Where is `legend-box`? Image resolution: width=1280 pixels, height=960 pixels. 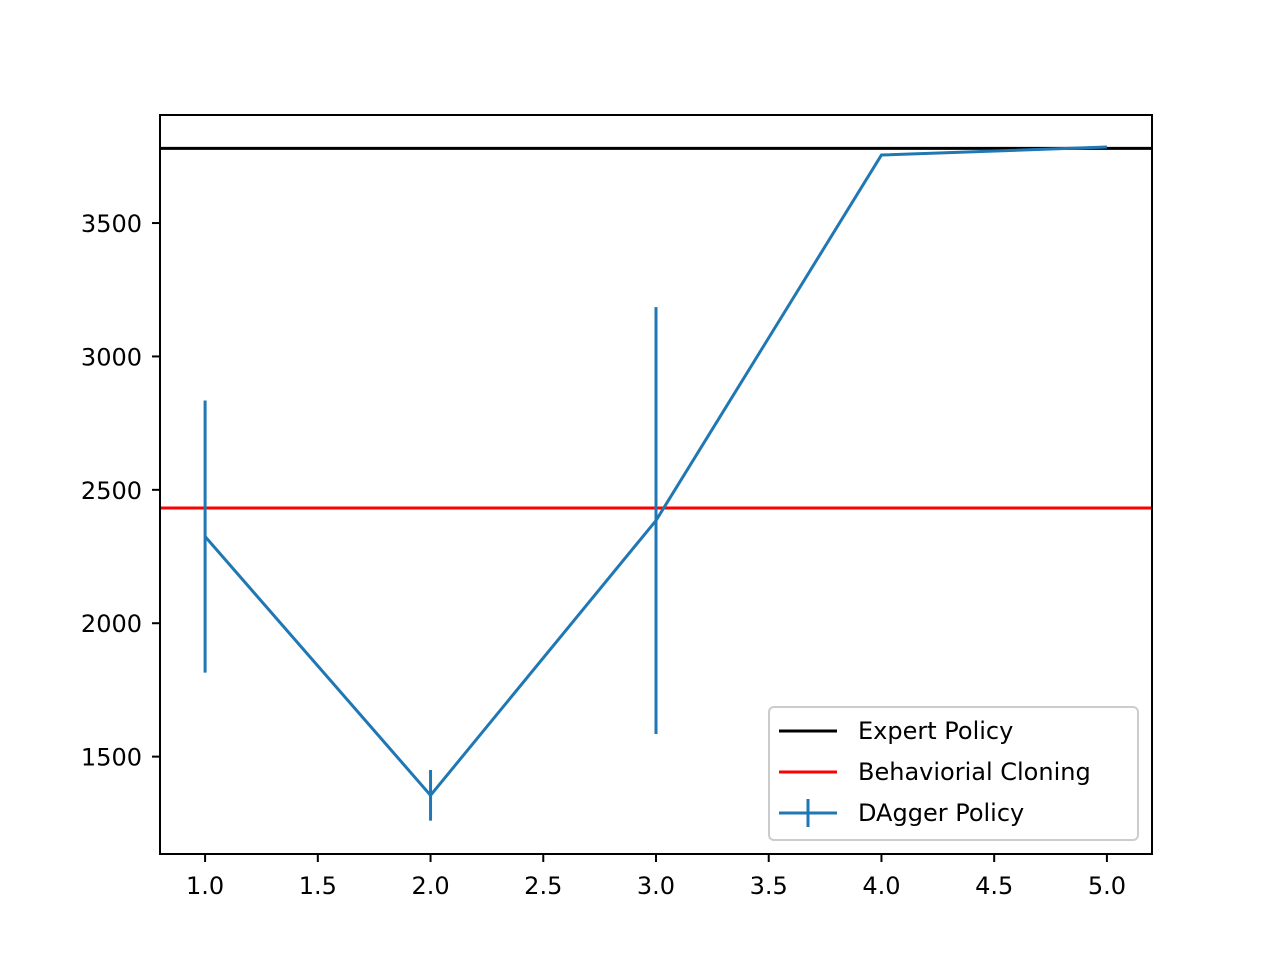 legend-box is located at coordinates (953, 773).